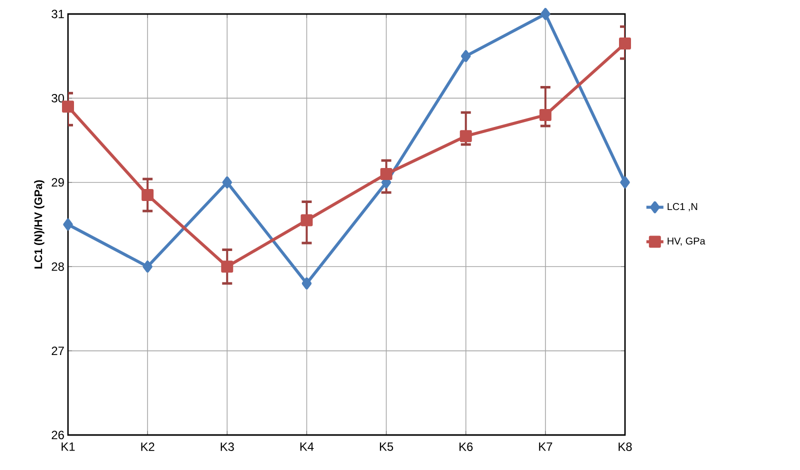  Describe the element at coordinates (68, 446) in the screenshot. I see `x-tick-label: K1` at that location.